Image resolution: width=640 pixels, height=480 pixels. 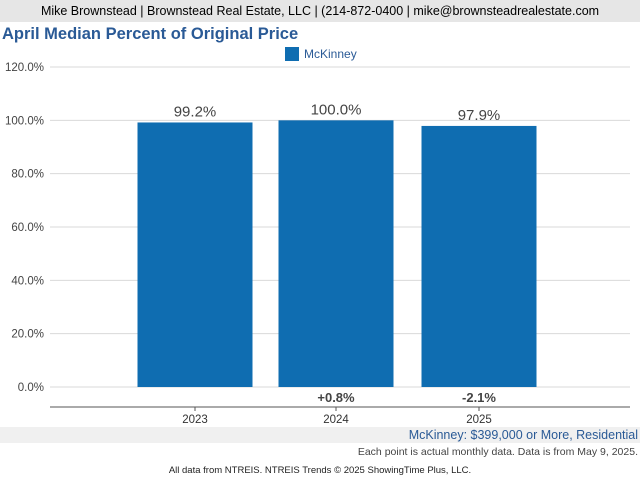 I want to click on y-tick-label: 80.0%, so click(x=27, y=175).